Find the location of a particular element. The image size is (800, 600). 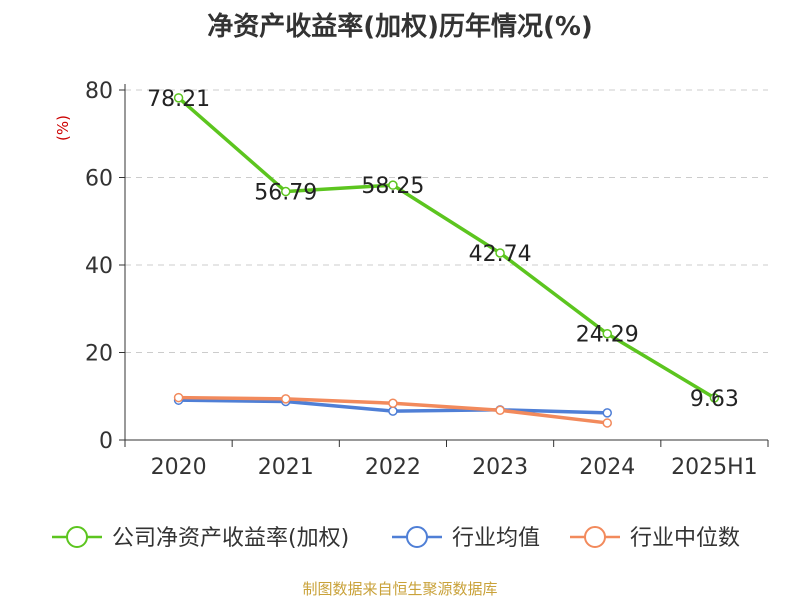

x-tick-label: 2021 is located at coordinates (286, 467).